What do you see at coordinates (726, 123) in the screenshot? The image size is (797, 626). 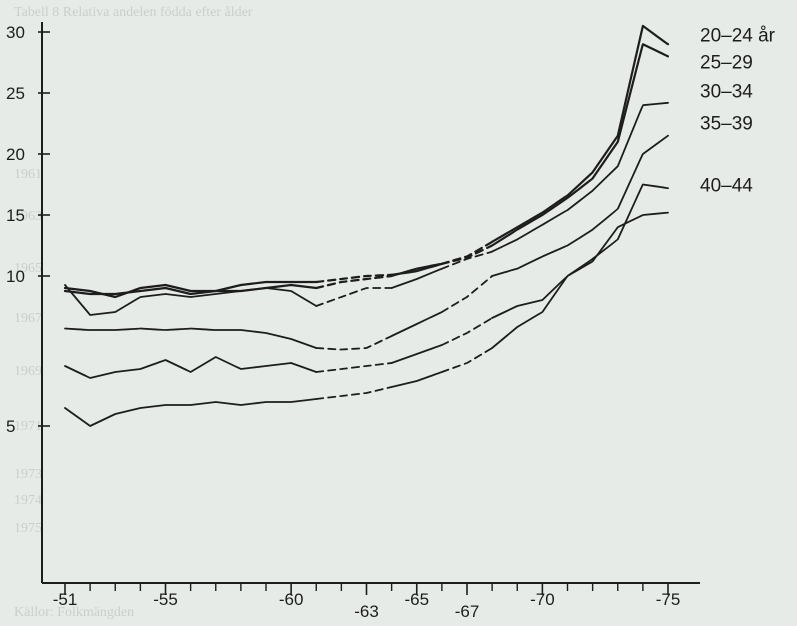 I see `series-label-3: 35–39` at bounding box center [726, 123].